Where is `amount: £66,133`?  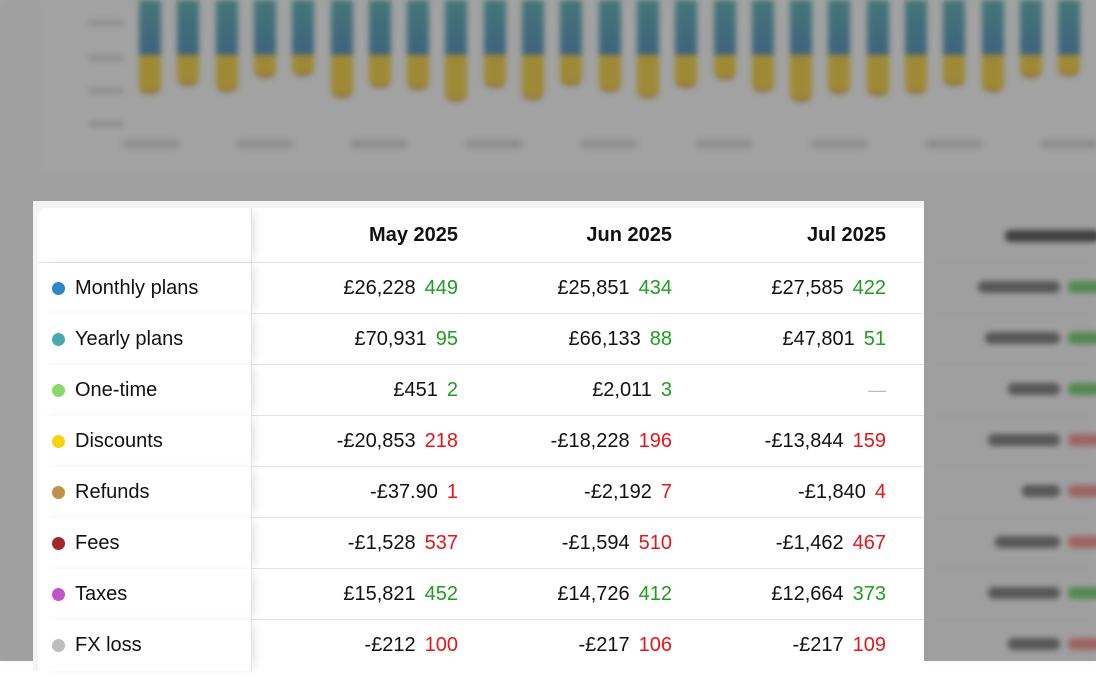
amount: £66,133 is located at coordinates (604, 339).